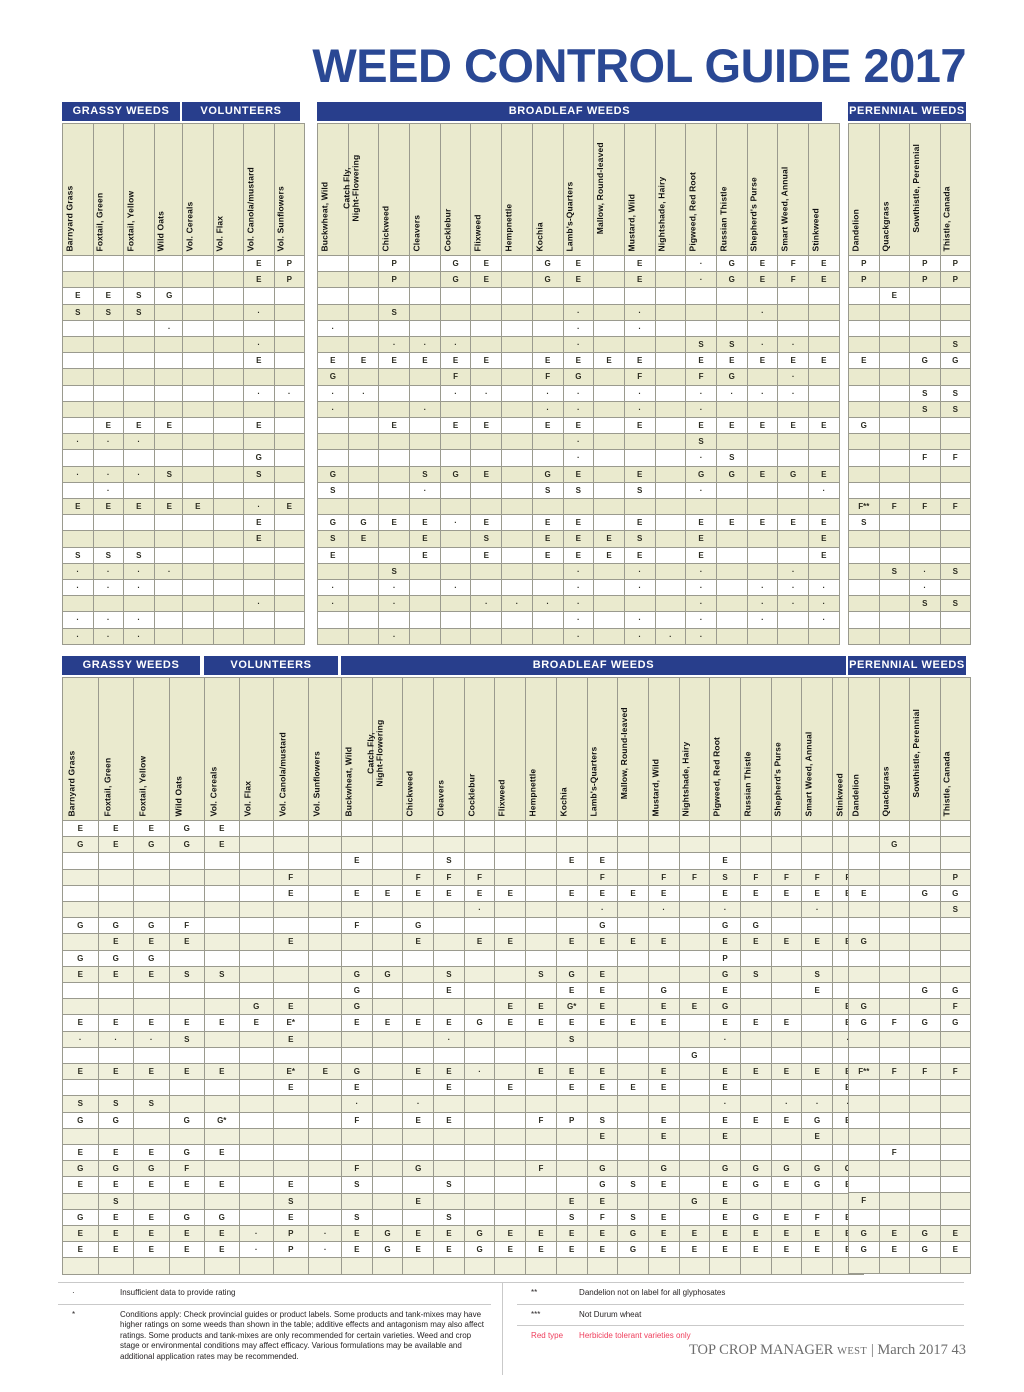 The image size is (1024, 1392). What do you see at coordinates (955, 571) in the screenshot?
I see `rating-cell: S` at bounding box center [955, 571].